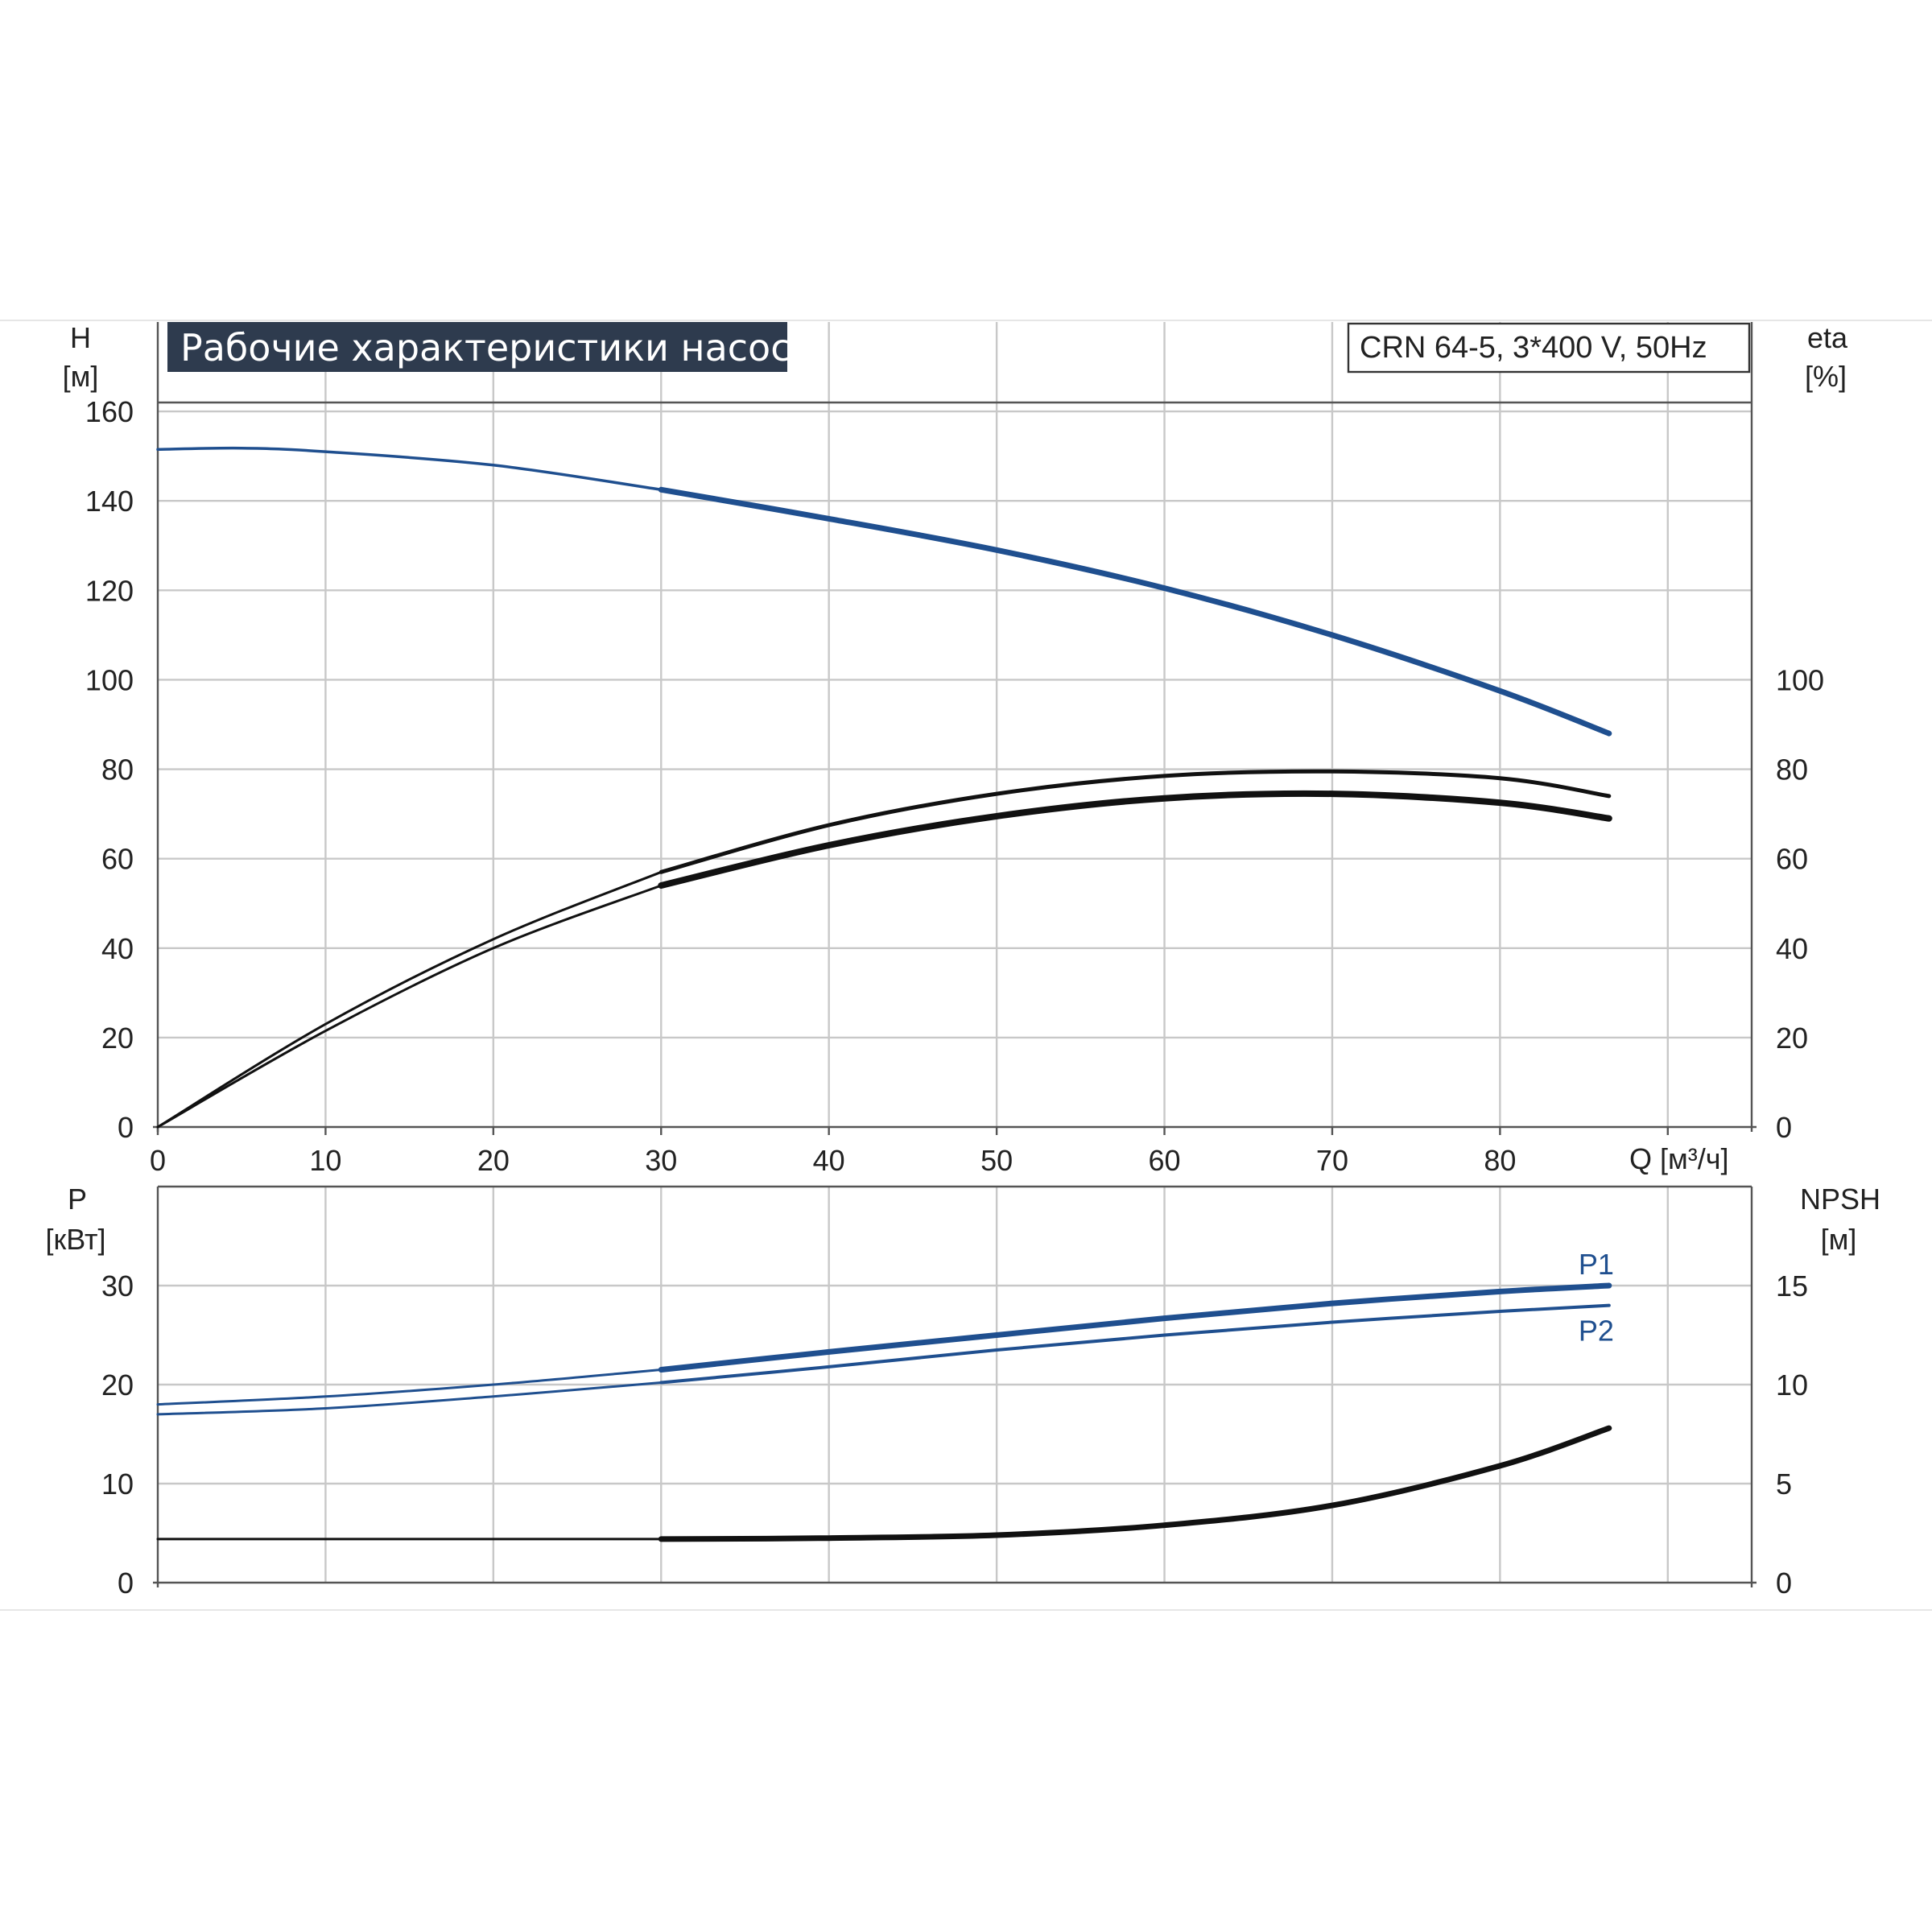 This screenshot has width=1932, height=1932. What do you see at coordinates (1533, 348) in the screenshot?
I see `model-label: CRN 64-5, 3*400 V, 50Hz` at bounding box center [1533, 348].